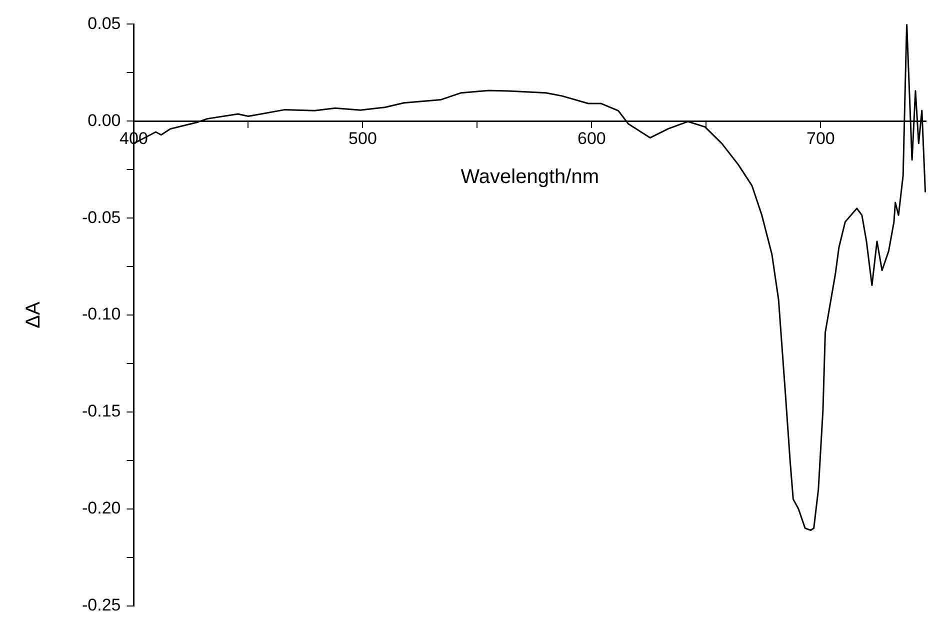  I want to click on y-axis-title: ΔA, so click(33, 314).